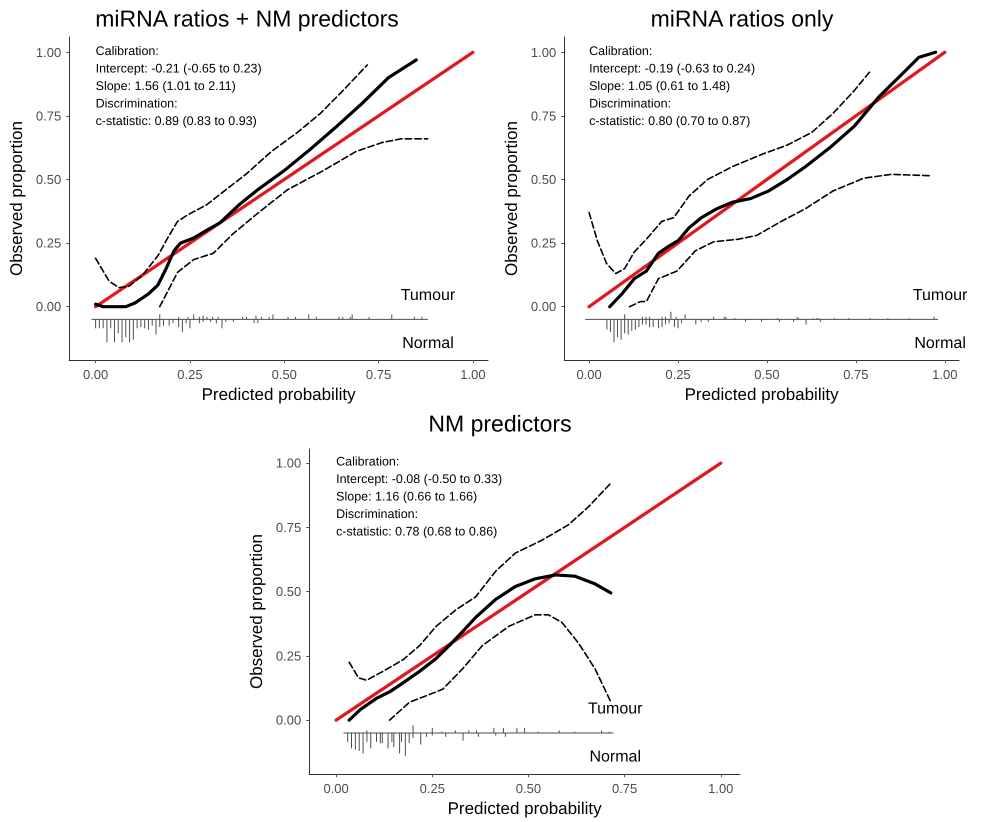 This screenshot has height=822, width=989. What do you see at coordinates (419, 479) in the screenshot?
I see `annotation: Intercept: -0.08 (-0.50 to 0.33)` at bounding box center [419, 479].